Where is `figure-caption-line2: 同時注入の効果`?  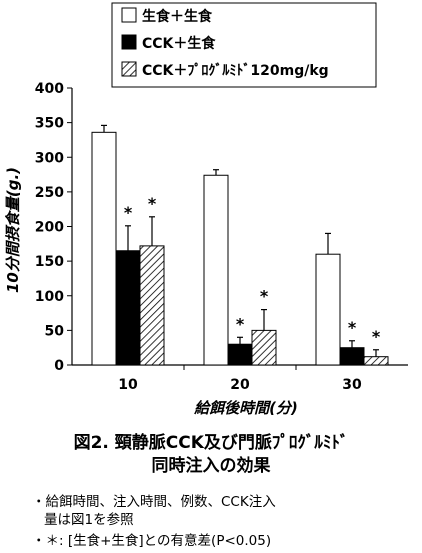 figure-caption-line2: 同時注入の効果 is located at coordinates (211, 466).